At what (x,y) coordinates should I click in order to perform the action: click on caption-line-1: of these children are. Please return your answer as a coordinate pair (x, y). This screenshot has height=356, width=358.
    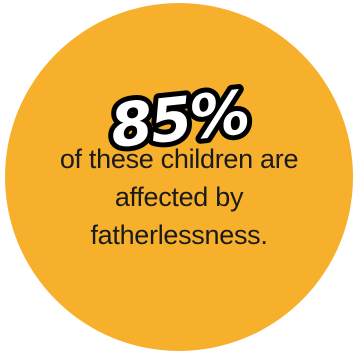
    Looking at the image, I should click on (179, 159).